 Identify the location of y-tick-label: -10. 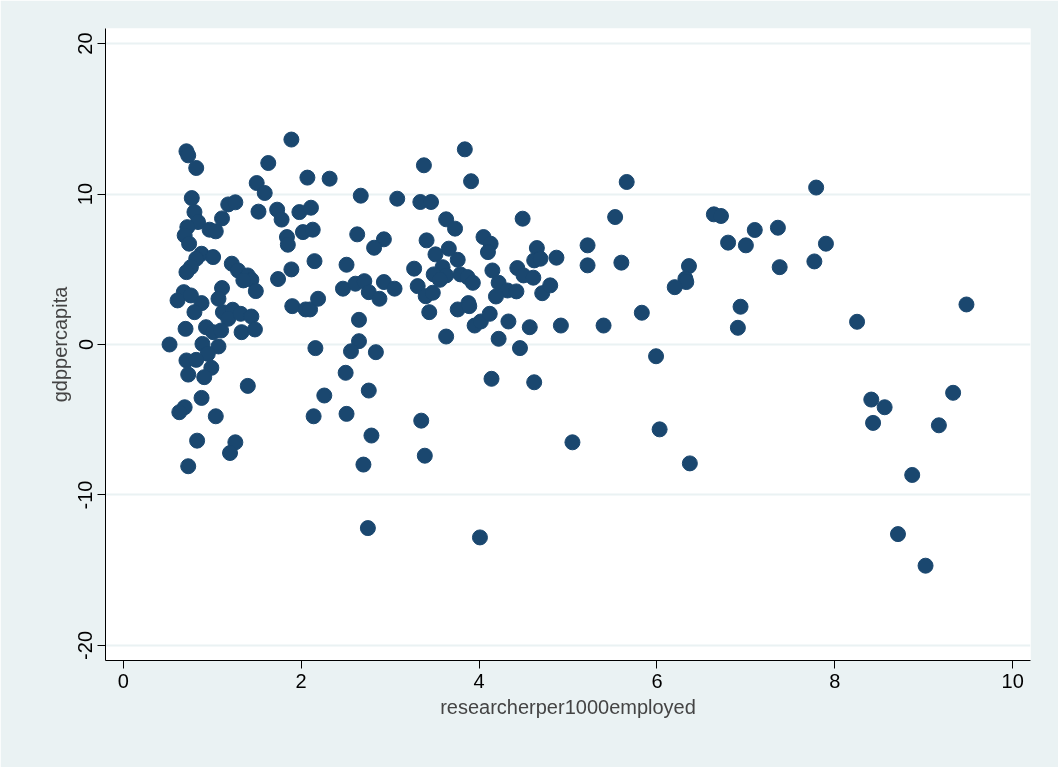
(85, 495).